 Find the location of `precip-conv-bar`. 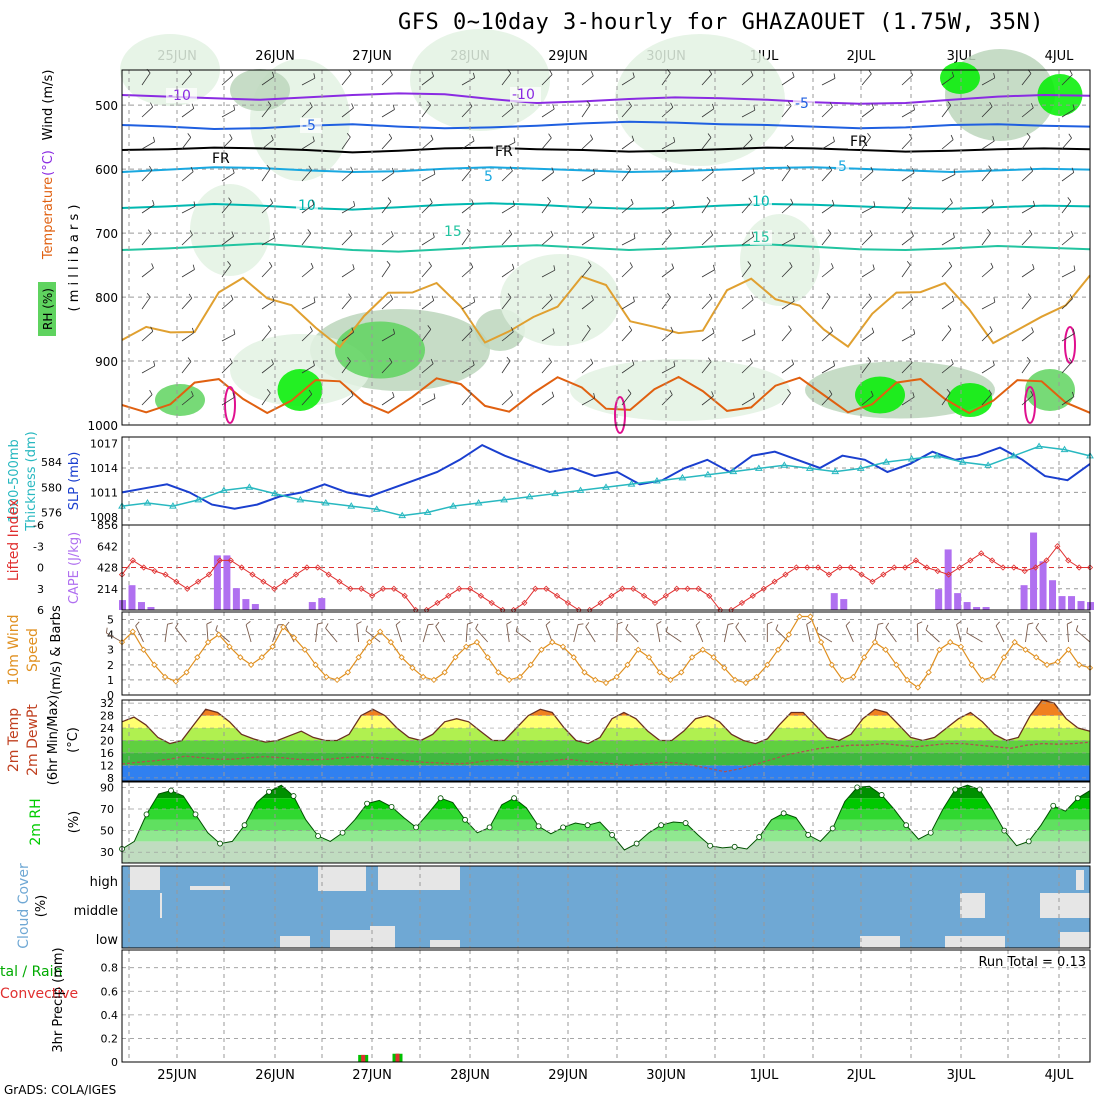

precip-conv-bar is located at coordinates (397, 1057).